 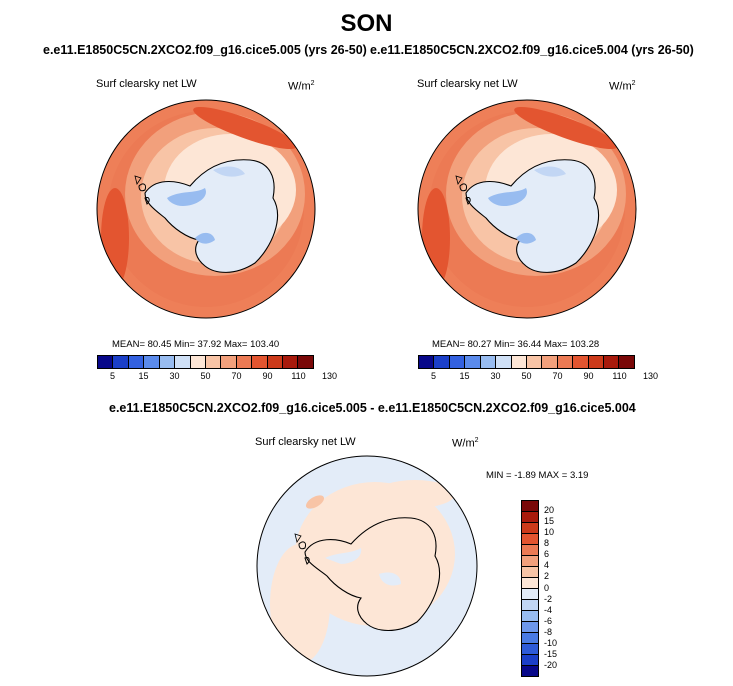 What do you see at coordinates (547, 587) in the screenshot?
I see `colorbar-tick-label: 0` at bounding box center [547, 587].